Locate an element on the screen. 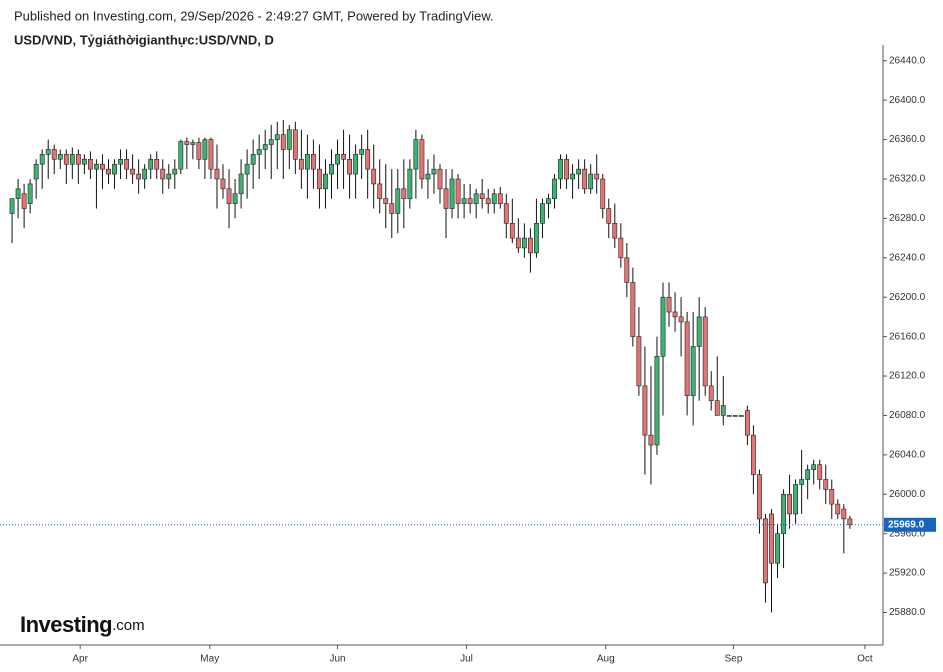 This screenshot has width=943, height=672. x-tick-label: Apr is located at coordinates (80, 659).